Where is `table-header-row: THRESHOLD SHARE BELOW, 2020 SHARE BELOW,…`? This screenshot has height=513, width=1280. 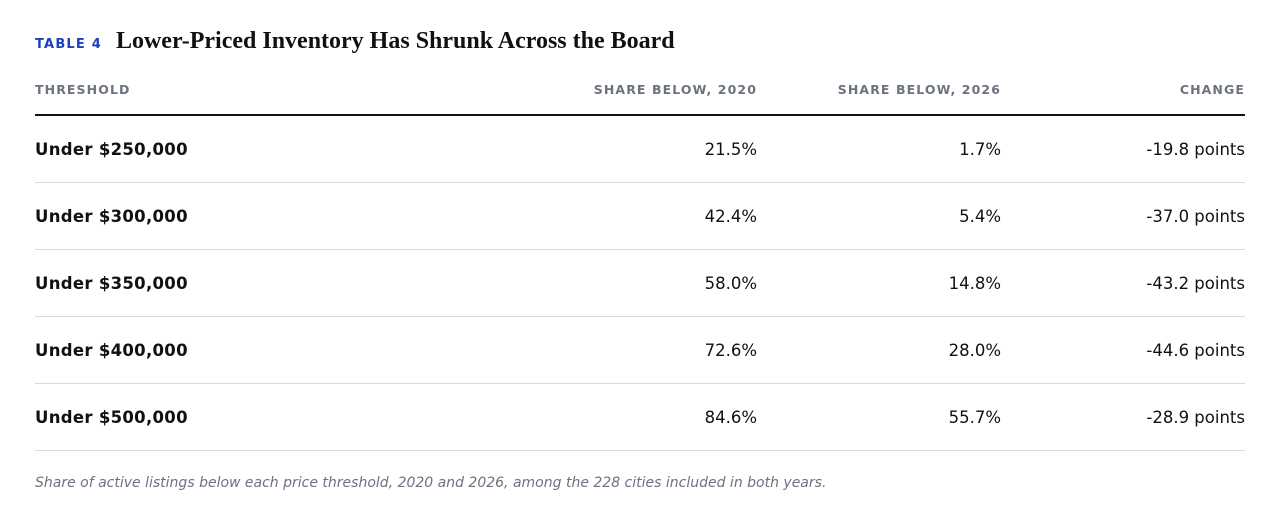
table-header-row: THRESHOLD SHARE BELOW, 2020 SHARE BELOW,… is located at coordinates (640, 98).